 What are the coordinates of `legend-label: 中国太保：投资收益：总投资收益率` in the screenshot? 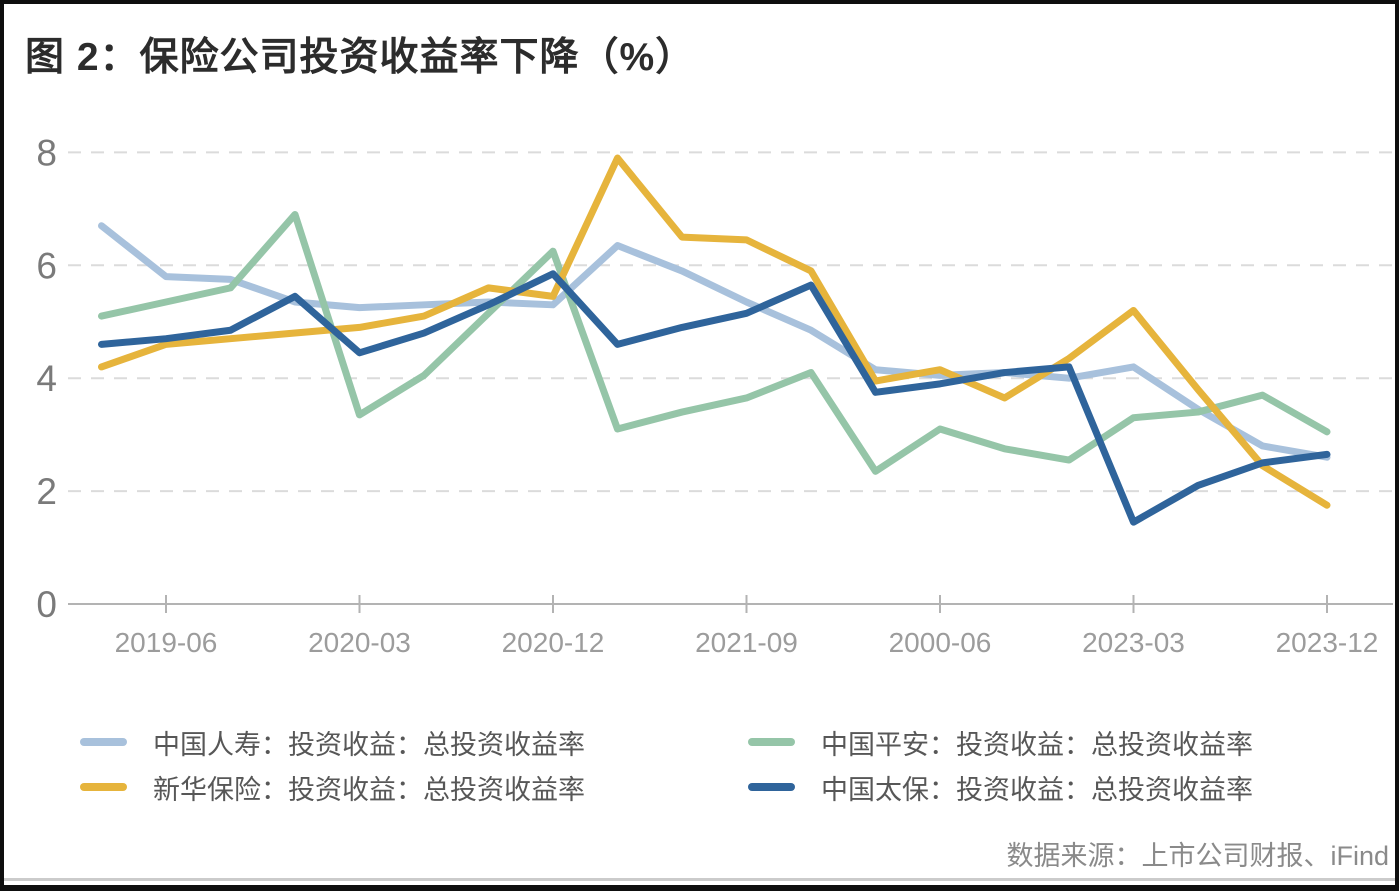 It's located at (1037, 789).